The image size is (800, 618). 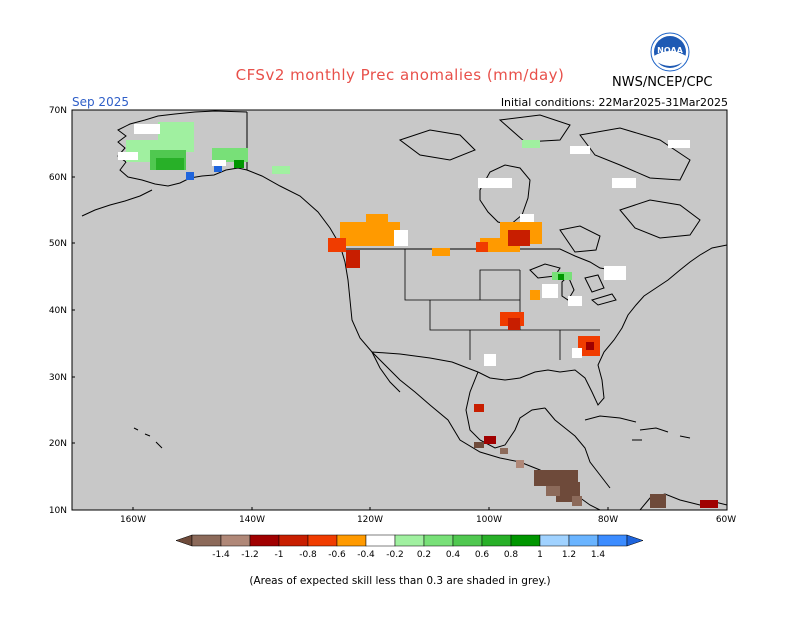 What do you see at coordinates (505, 410) in the screenshot?
I see `mexico-gulf-coast` at bounding box center [505, 410].